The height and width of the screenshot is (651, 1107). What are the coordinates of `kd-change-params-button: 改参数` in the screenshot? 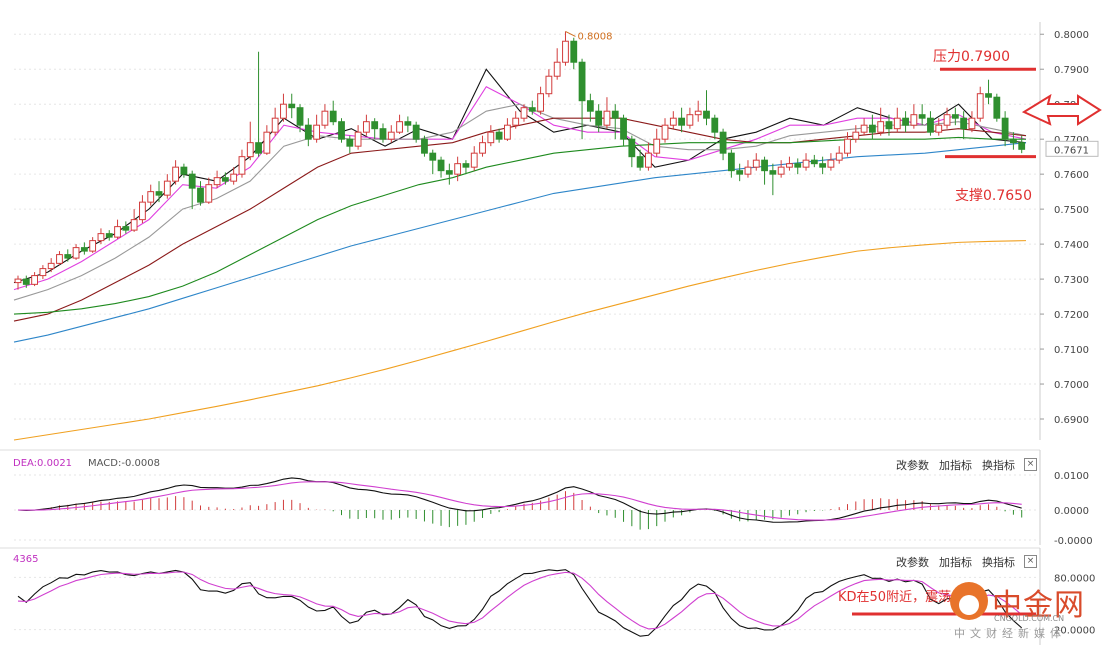 It's located at (912, 562).